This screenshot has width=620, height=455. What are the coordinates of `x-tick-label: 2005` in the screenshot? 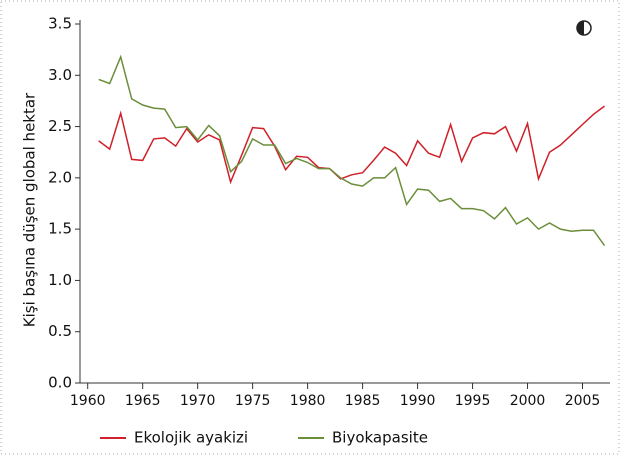 It's located at (583, 401).